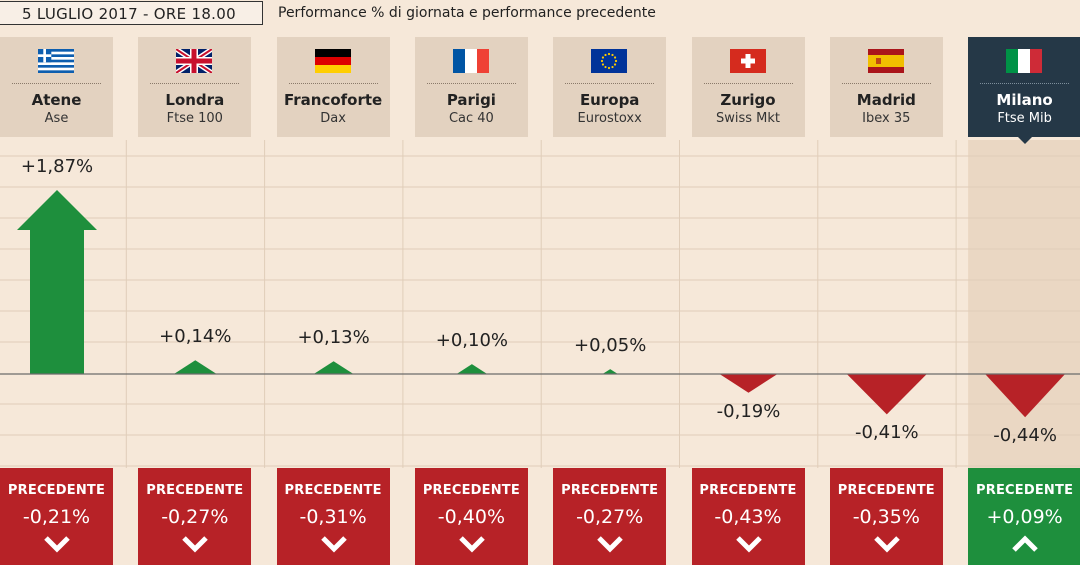  I want to click on value-label-francoforte: +0,13%, so click(333, 338).